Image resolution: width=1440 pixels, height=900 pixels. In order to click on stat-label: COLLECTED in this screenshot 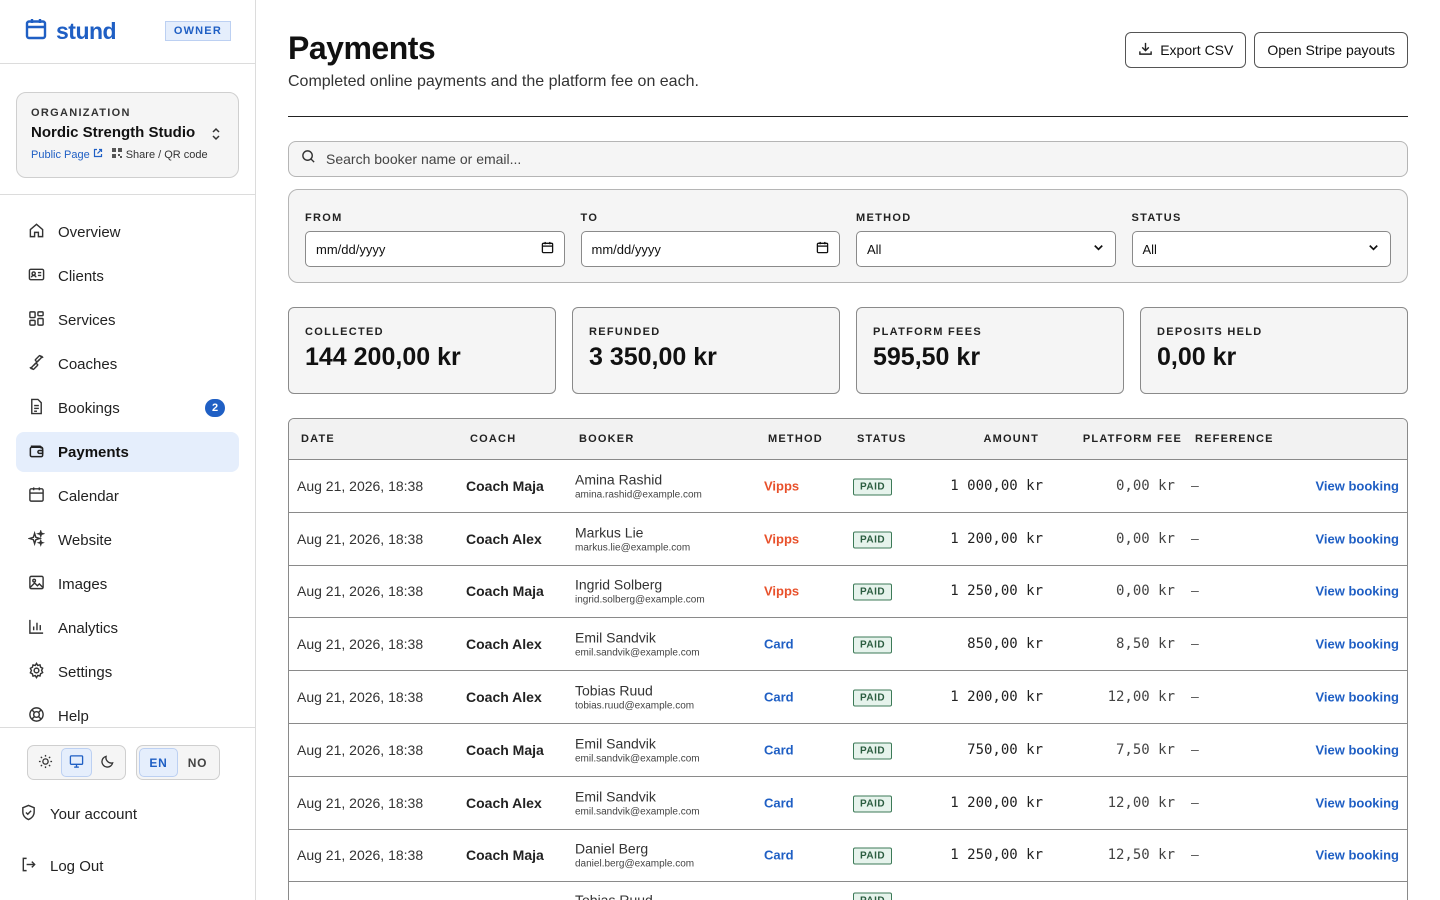, I will do `click(344, 332)`.